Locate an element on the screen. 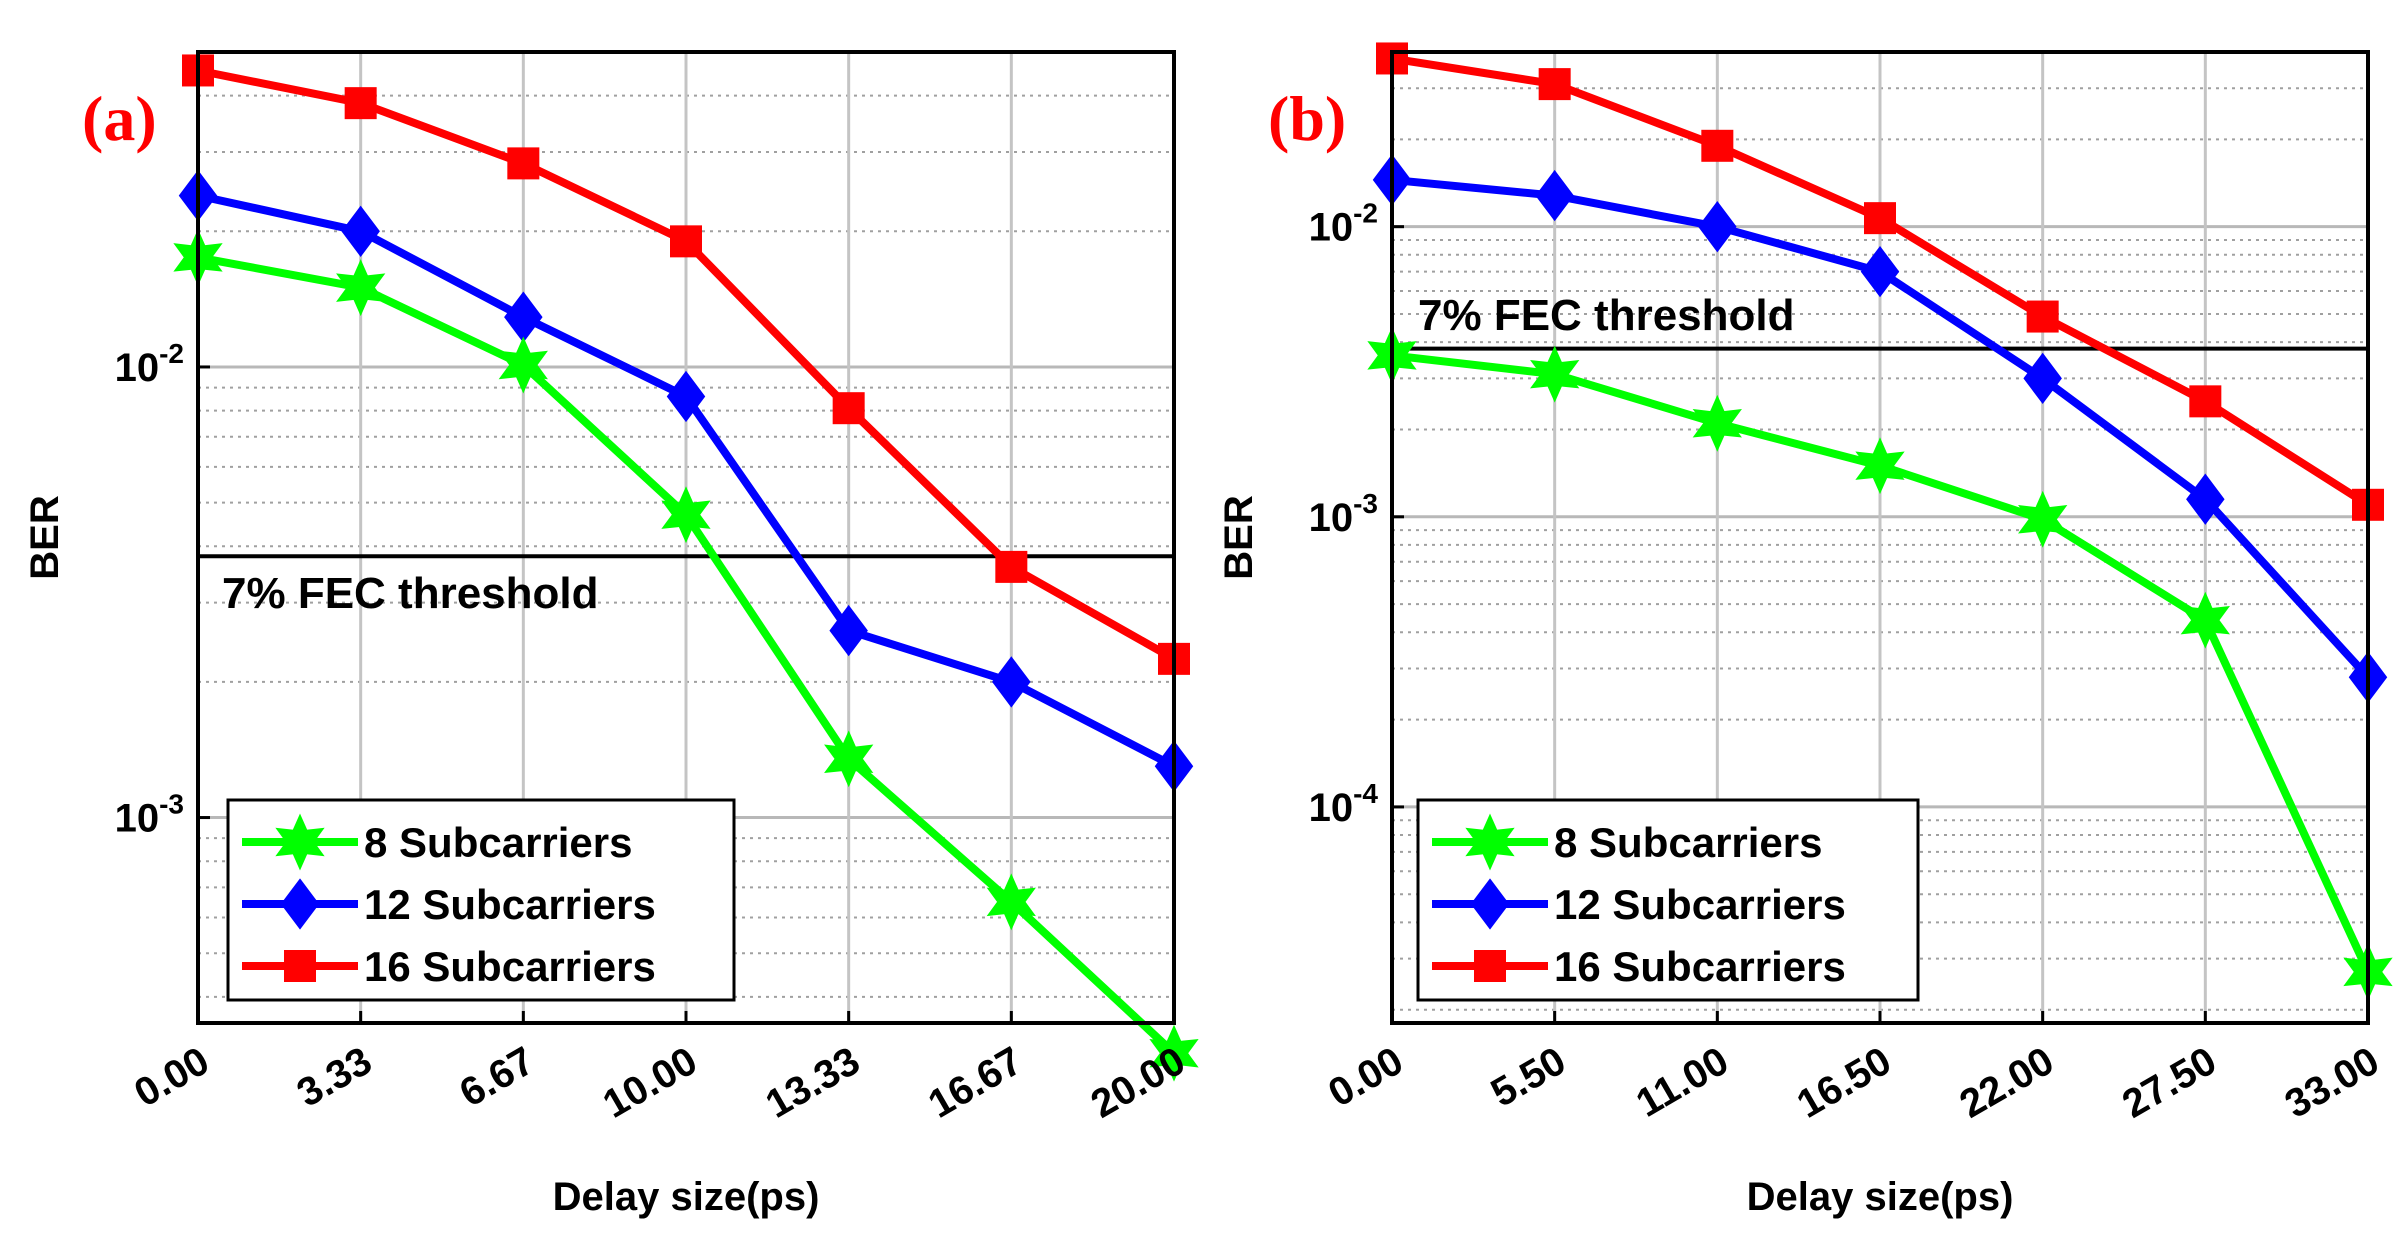 The image size is (2406, 1255). x-tick-label: 6.67 is located at coordinates (496, 1077).